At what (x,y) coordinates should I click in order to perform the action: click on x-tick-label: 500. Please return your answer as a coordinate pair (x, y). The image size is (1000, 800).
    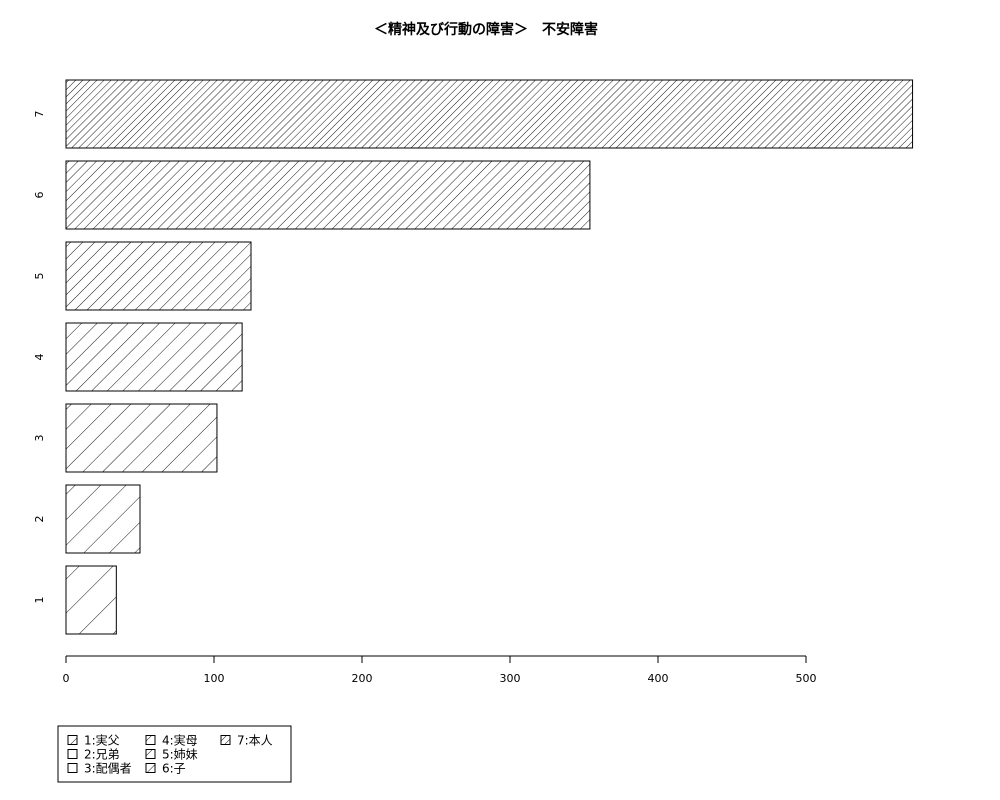
    Looking at the image, I should click on (806, 678).